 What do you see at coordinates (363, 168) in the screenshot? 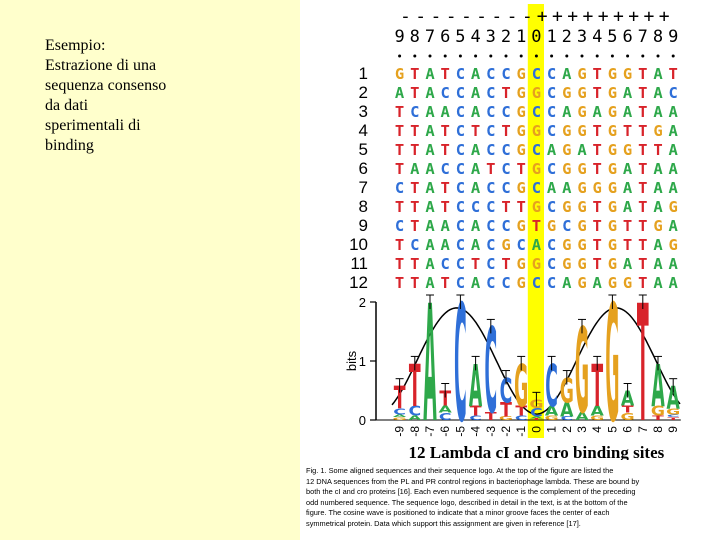
I see `row-number: 6` at bounding box center [363, 168].